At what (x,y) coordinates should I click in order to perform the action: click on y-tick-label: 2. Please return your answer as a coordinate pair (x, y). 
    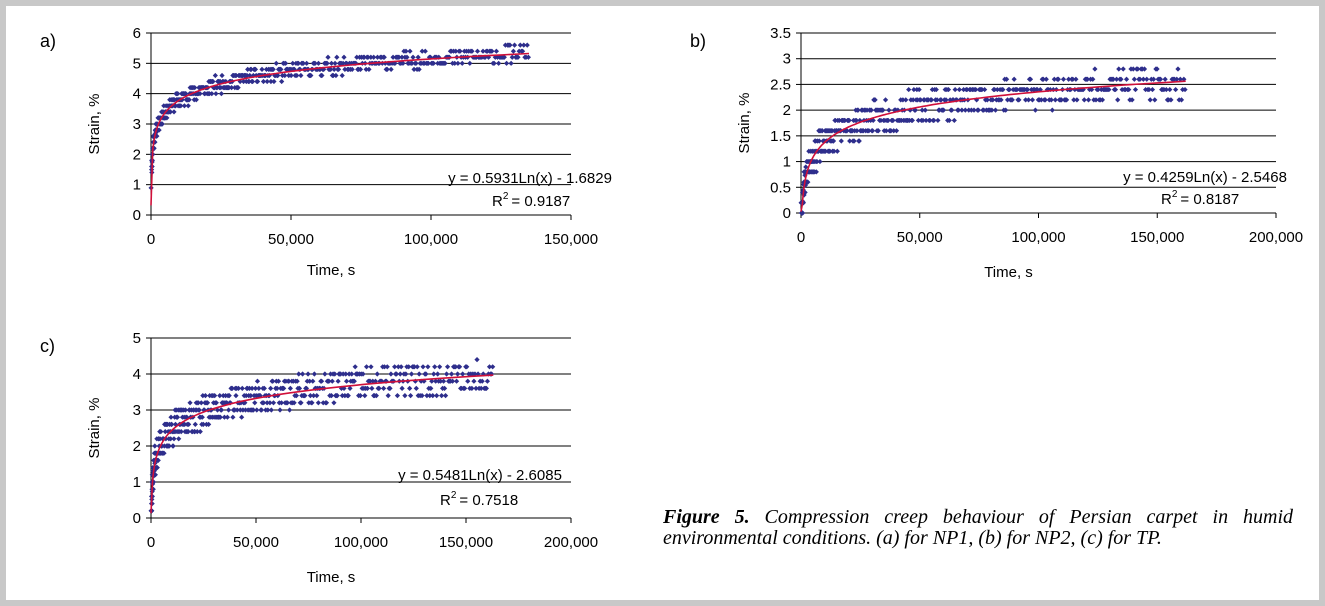
    Looking at the image, I should click on (137, 446).